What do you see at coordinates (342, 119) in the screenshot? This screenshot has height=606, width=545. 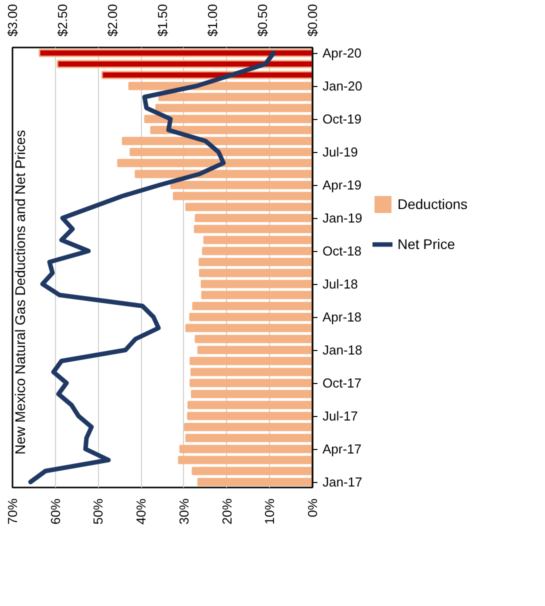 I see `y-tick-label: Oct-19` at bounding box center [342, 119].